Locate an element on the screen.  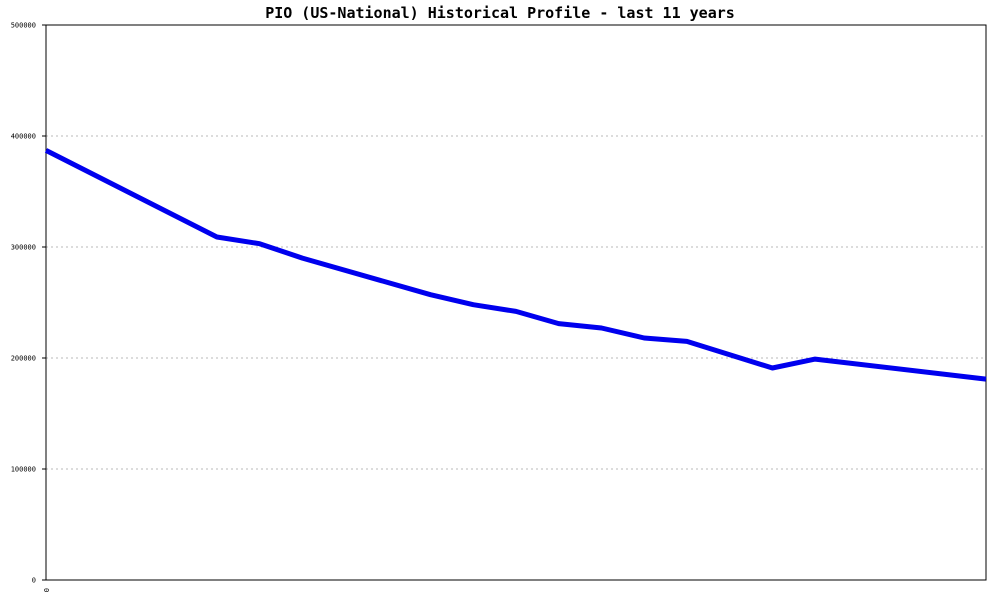
y-tick-label: 300000 is located at coordinates (23, 248).